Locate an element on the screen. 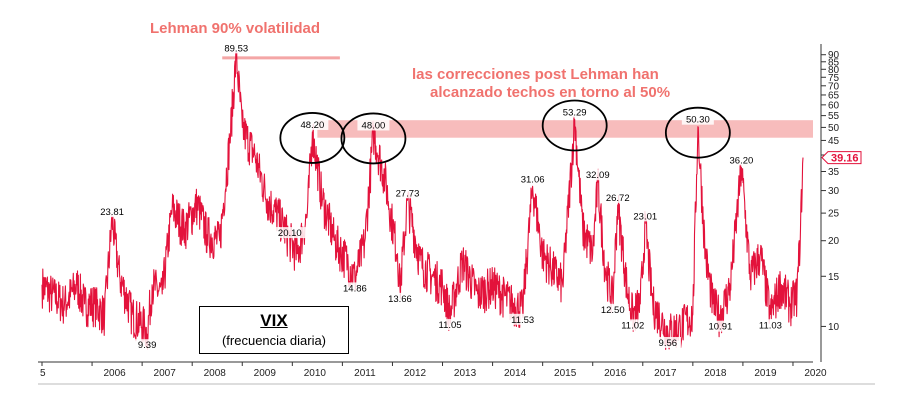 This screenshot has height=412, width=899. data-label: 23.81 is located at coordinates (112, 212).